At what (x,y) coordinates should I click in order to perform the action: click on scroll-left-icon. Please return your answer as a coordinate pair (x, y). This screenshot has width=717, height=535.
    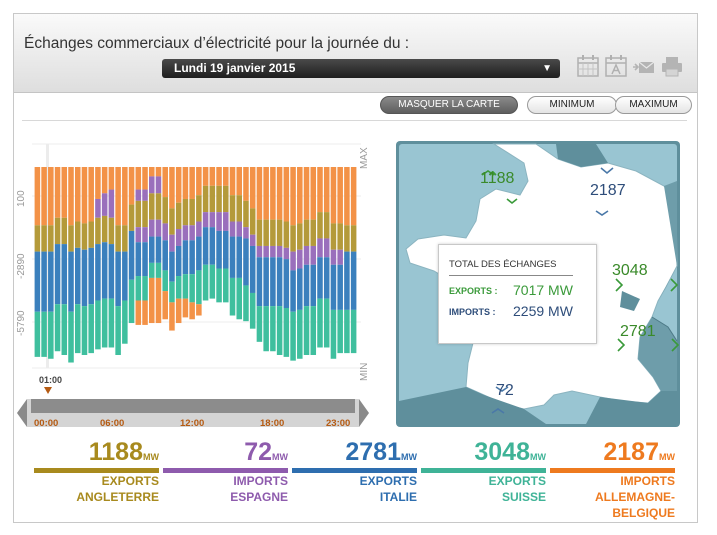
    Looking at the image, I should click on (22, 413).